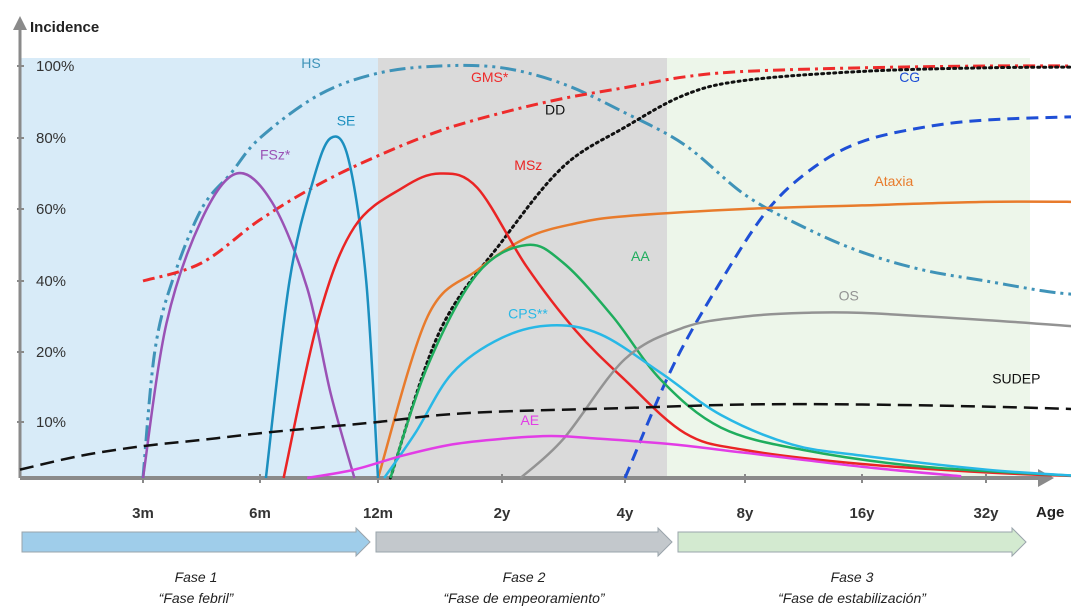 This screenshot has width=1071, height=612. I want to click on x-axis-title: Age, so click(1050, 512).